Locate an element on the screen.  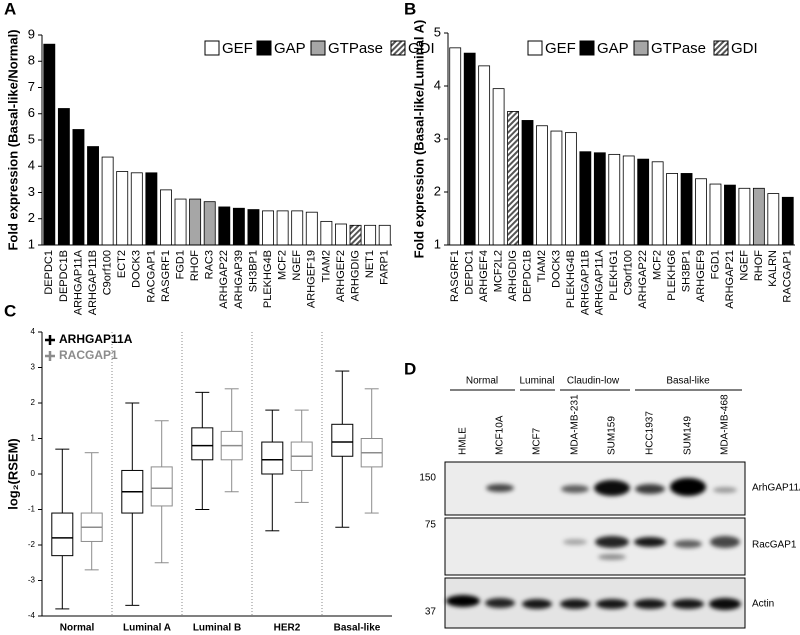
y-tick-label: 3 is located at coordinates (31, 191).